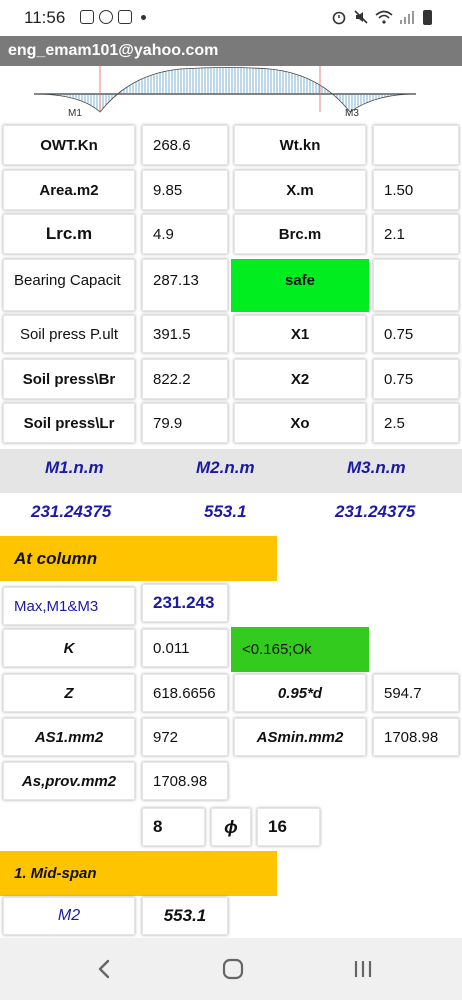 The height and width of the screenshot is (1000, 462). What do you see at coordinates (185, 190) in the screenshot?
I see `area-value: 9.85` at bounding box center [185, 190].